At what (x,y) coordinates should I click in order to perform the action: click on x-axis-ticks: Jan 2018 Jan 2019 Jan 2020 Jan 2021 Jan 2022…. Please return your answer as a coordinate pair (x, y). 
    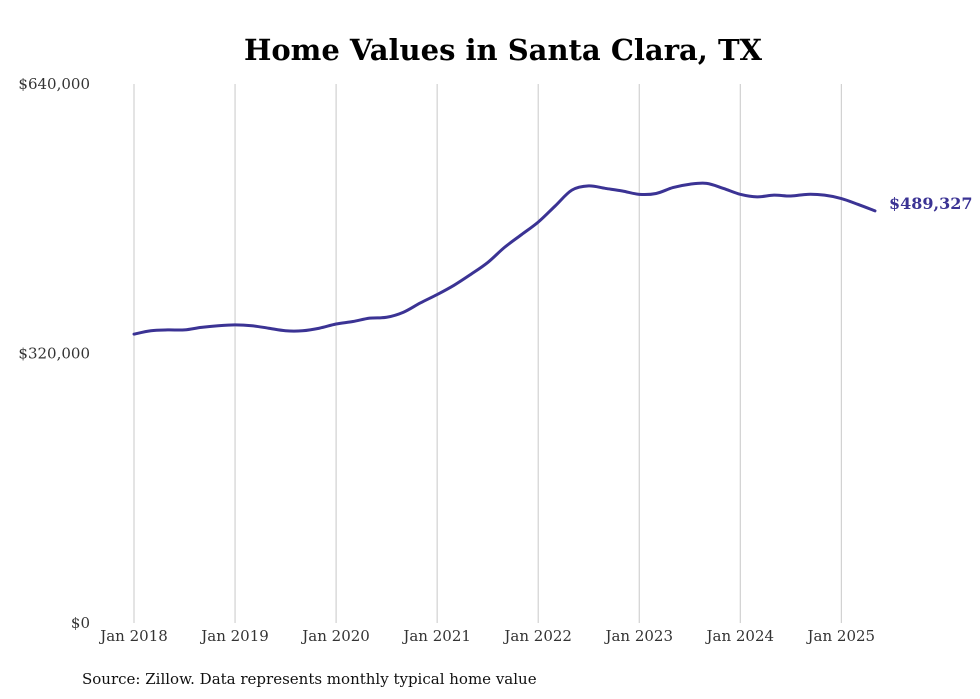
    Looking at the image, I should click on (486, 636).